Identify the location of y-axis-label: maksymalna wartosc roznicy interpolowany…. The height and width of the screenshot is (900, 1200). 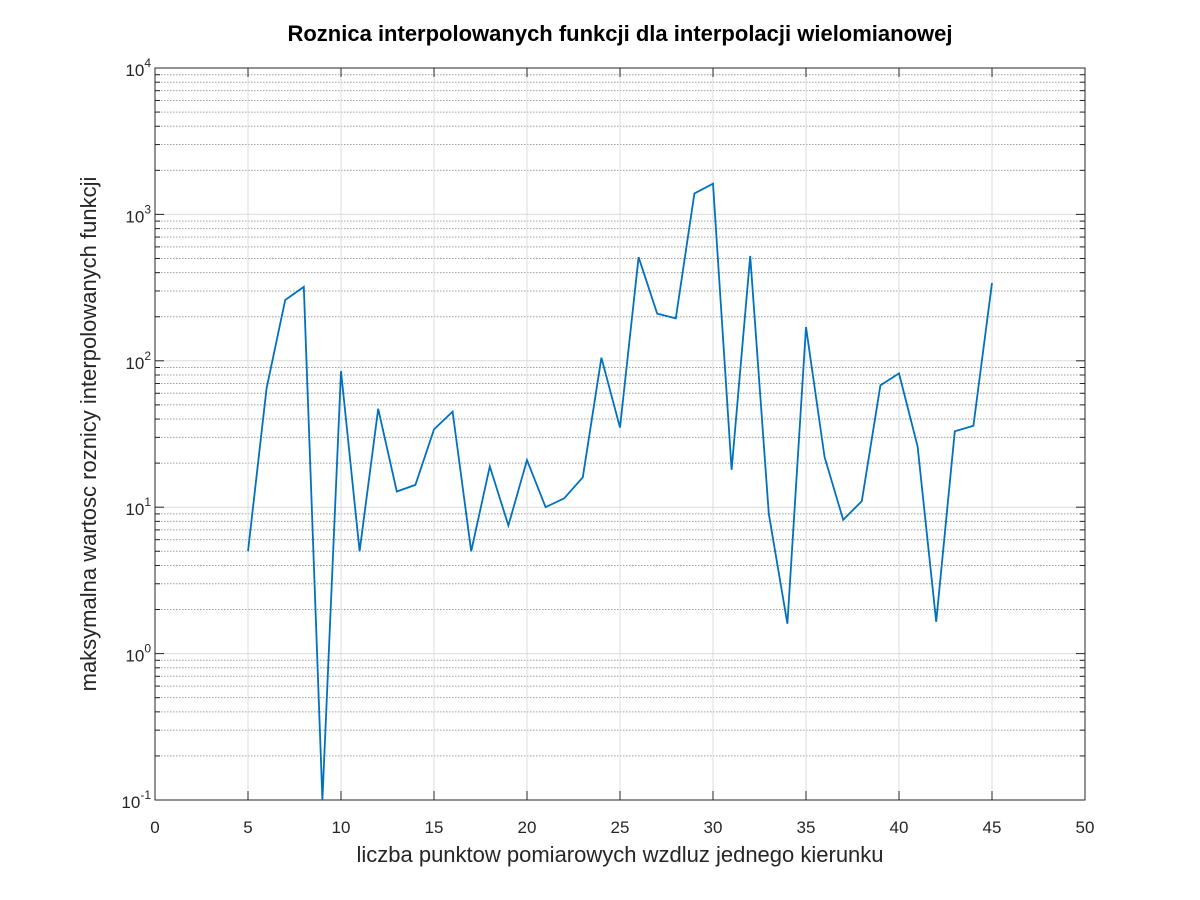
(88, 434).